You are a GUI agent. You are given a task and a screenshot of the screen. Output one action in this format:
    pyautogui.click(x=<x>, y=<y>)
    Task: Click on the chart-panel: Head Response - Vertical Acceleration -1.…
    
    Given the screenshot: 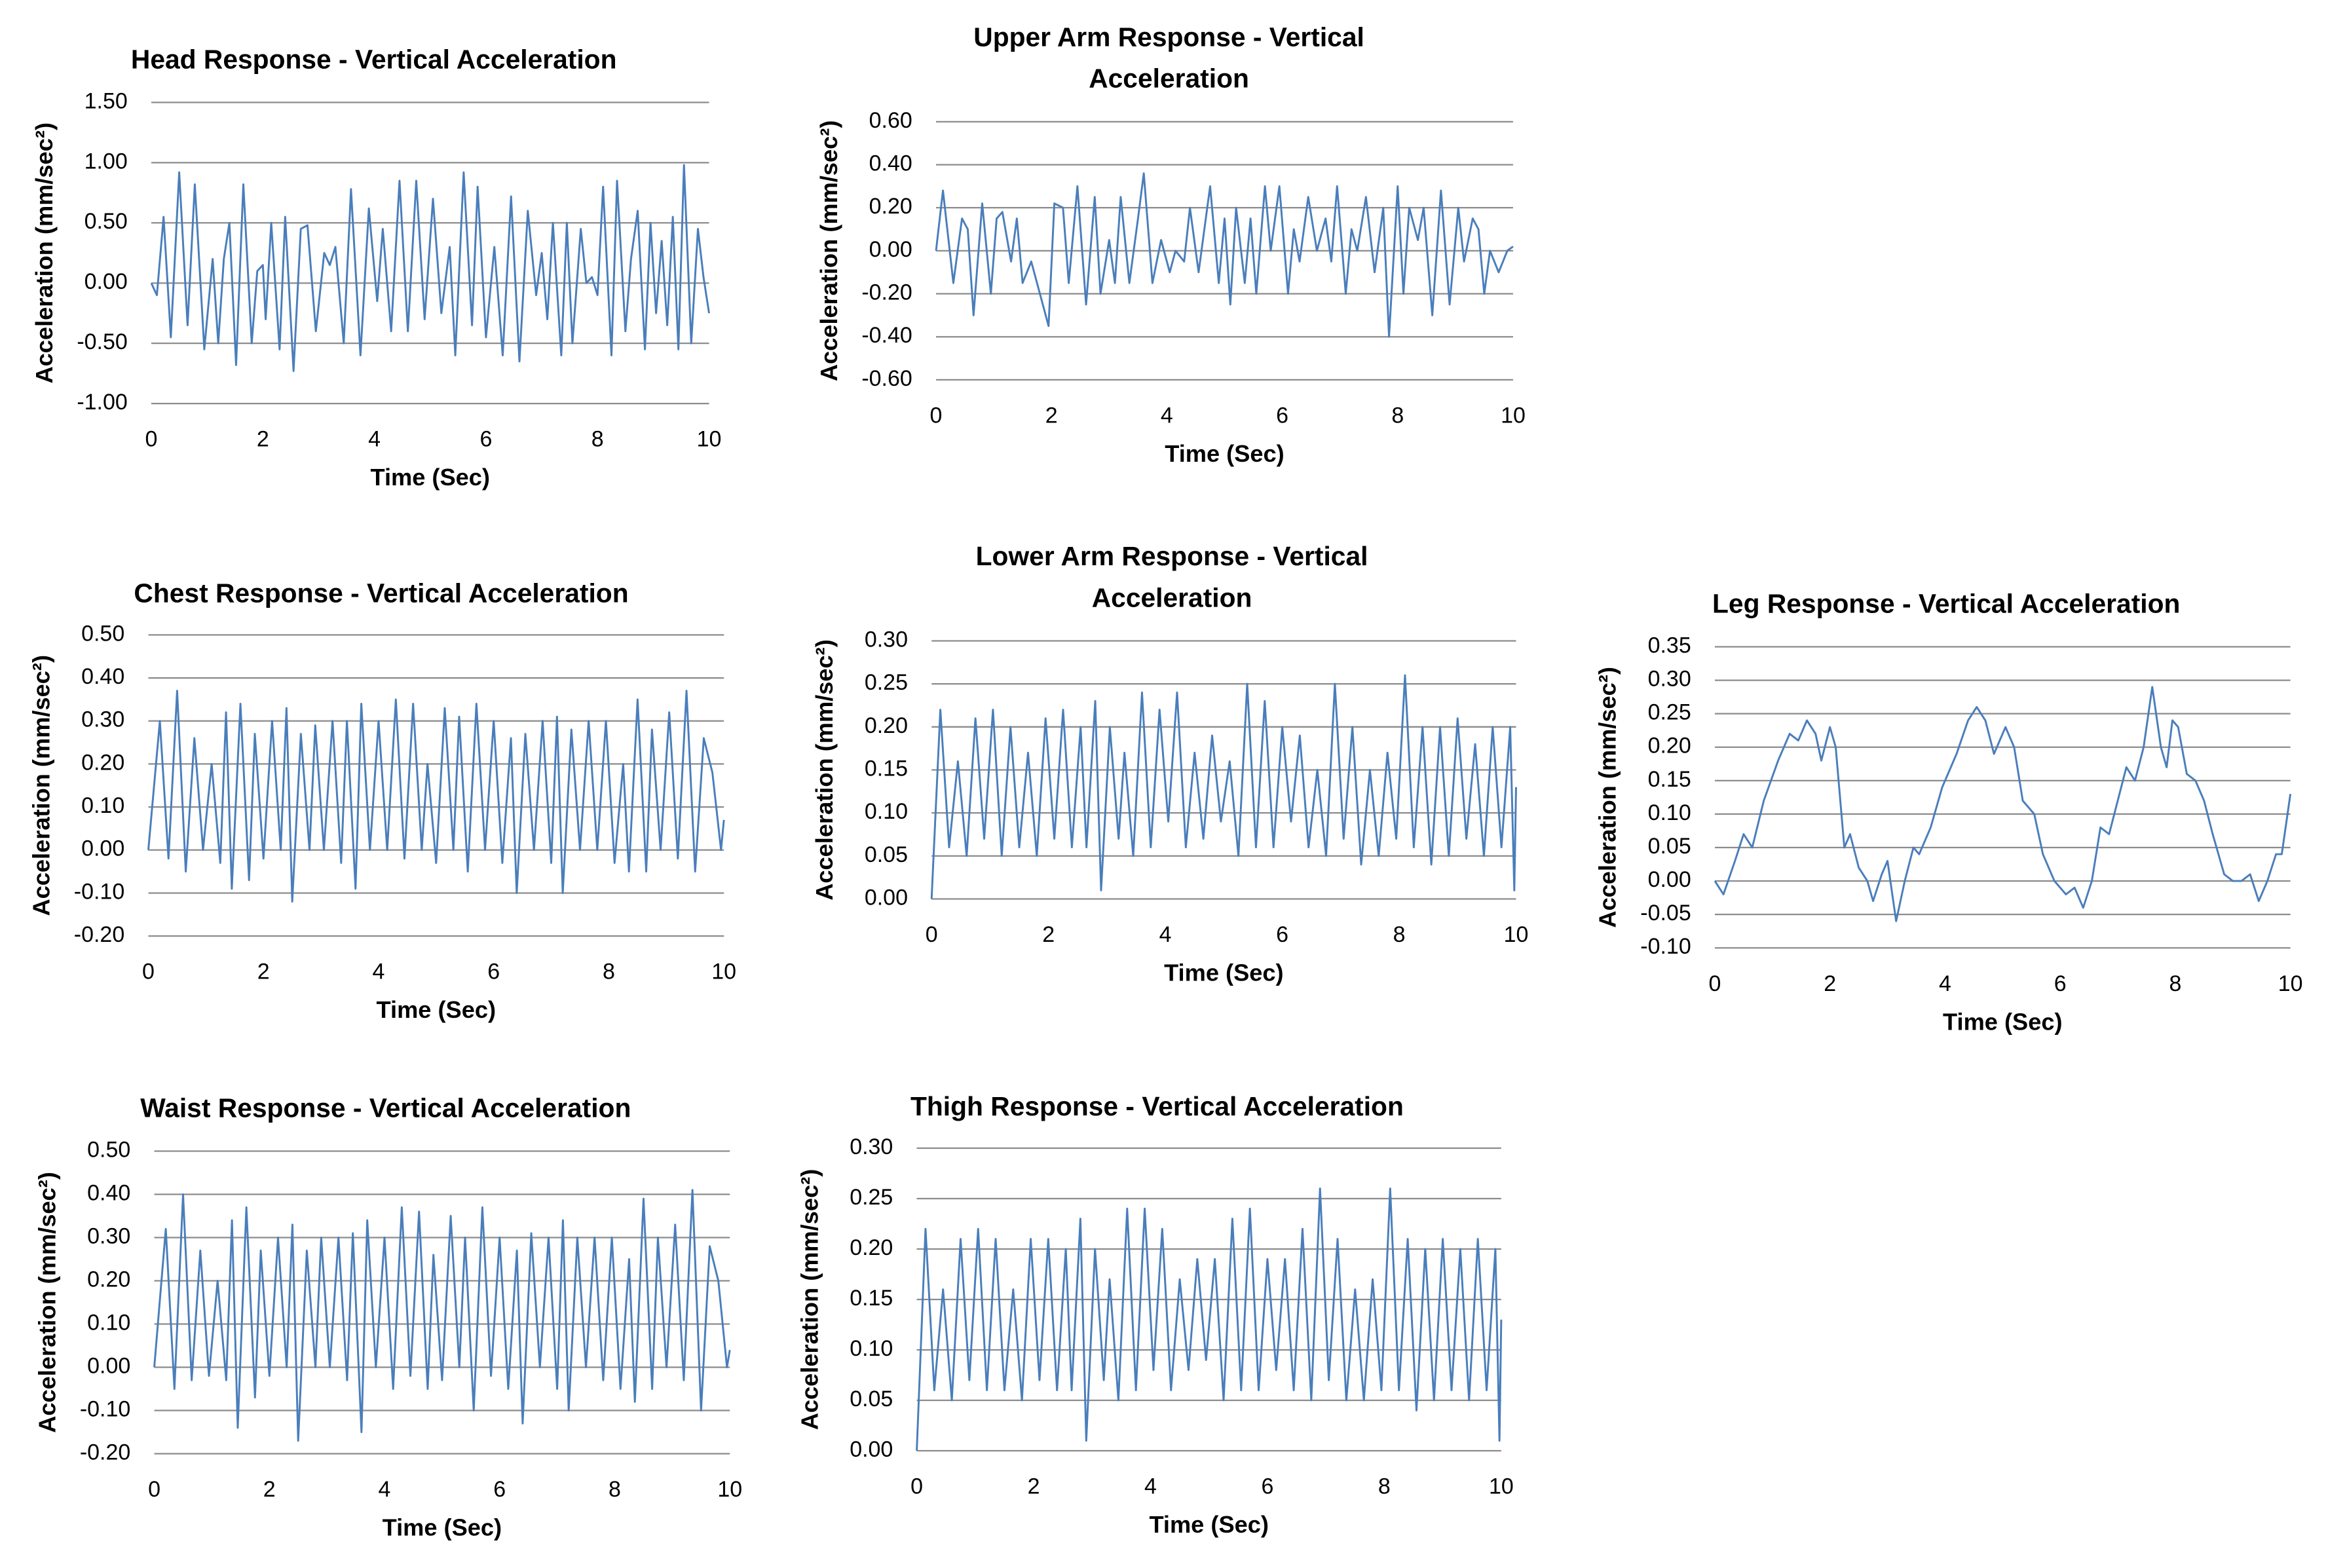 What is the action you would take?
    pyautogui.click(x=377, y=268)
    